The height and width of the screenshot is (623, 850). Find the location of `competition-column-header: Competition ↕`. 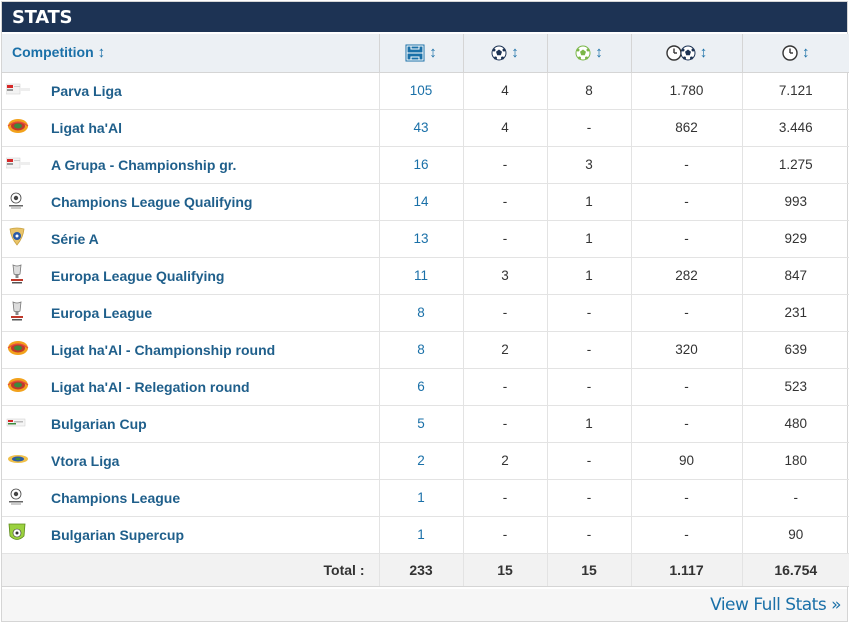

competition-column-header: Competition ↕ is located at coordinates (190, 53).